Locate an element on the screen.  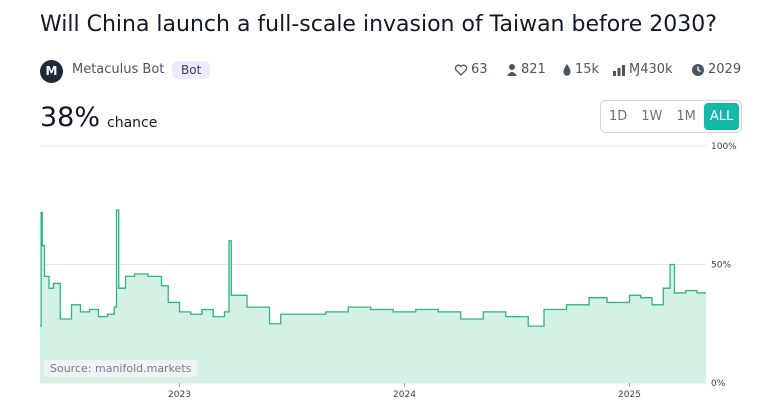
range-selector: 1D 1W 1M ALL is located at coordinates (671, 116).